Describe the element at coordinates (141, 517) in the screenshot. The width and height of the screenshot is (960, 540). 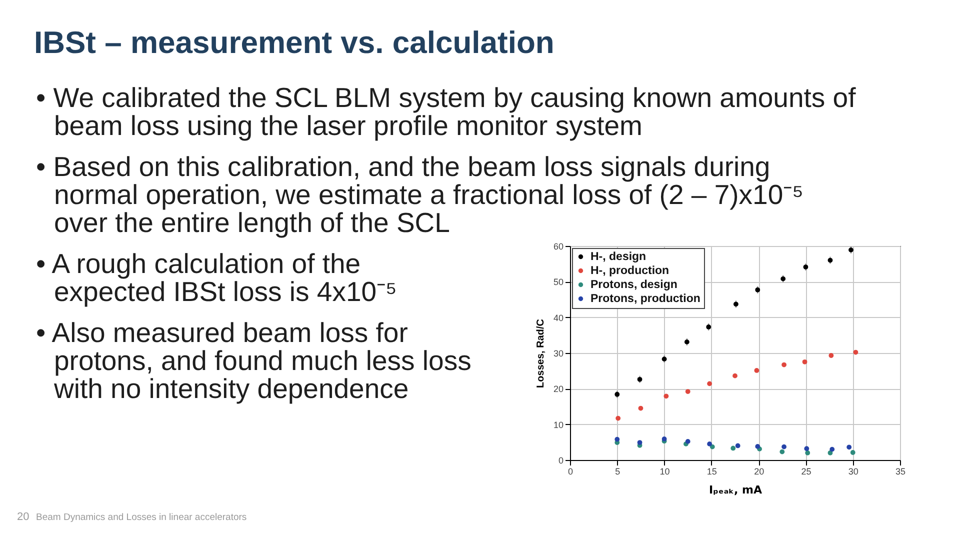
I see `text: Beam Dynamics and Losses in linear accelerators` at that location.